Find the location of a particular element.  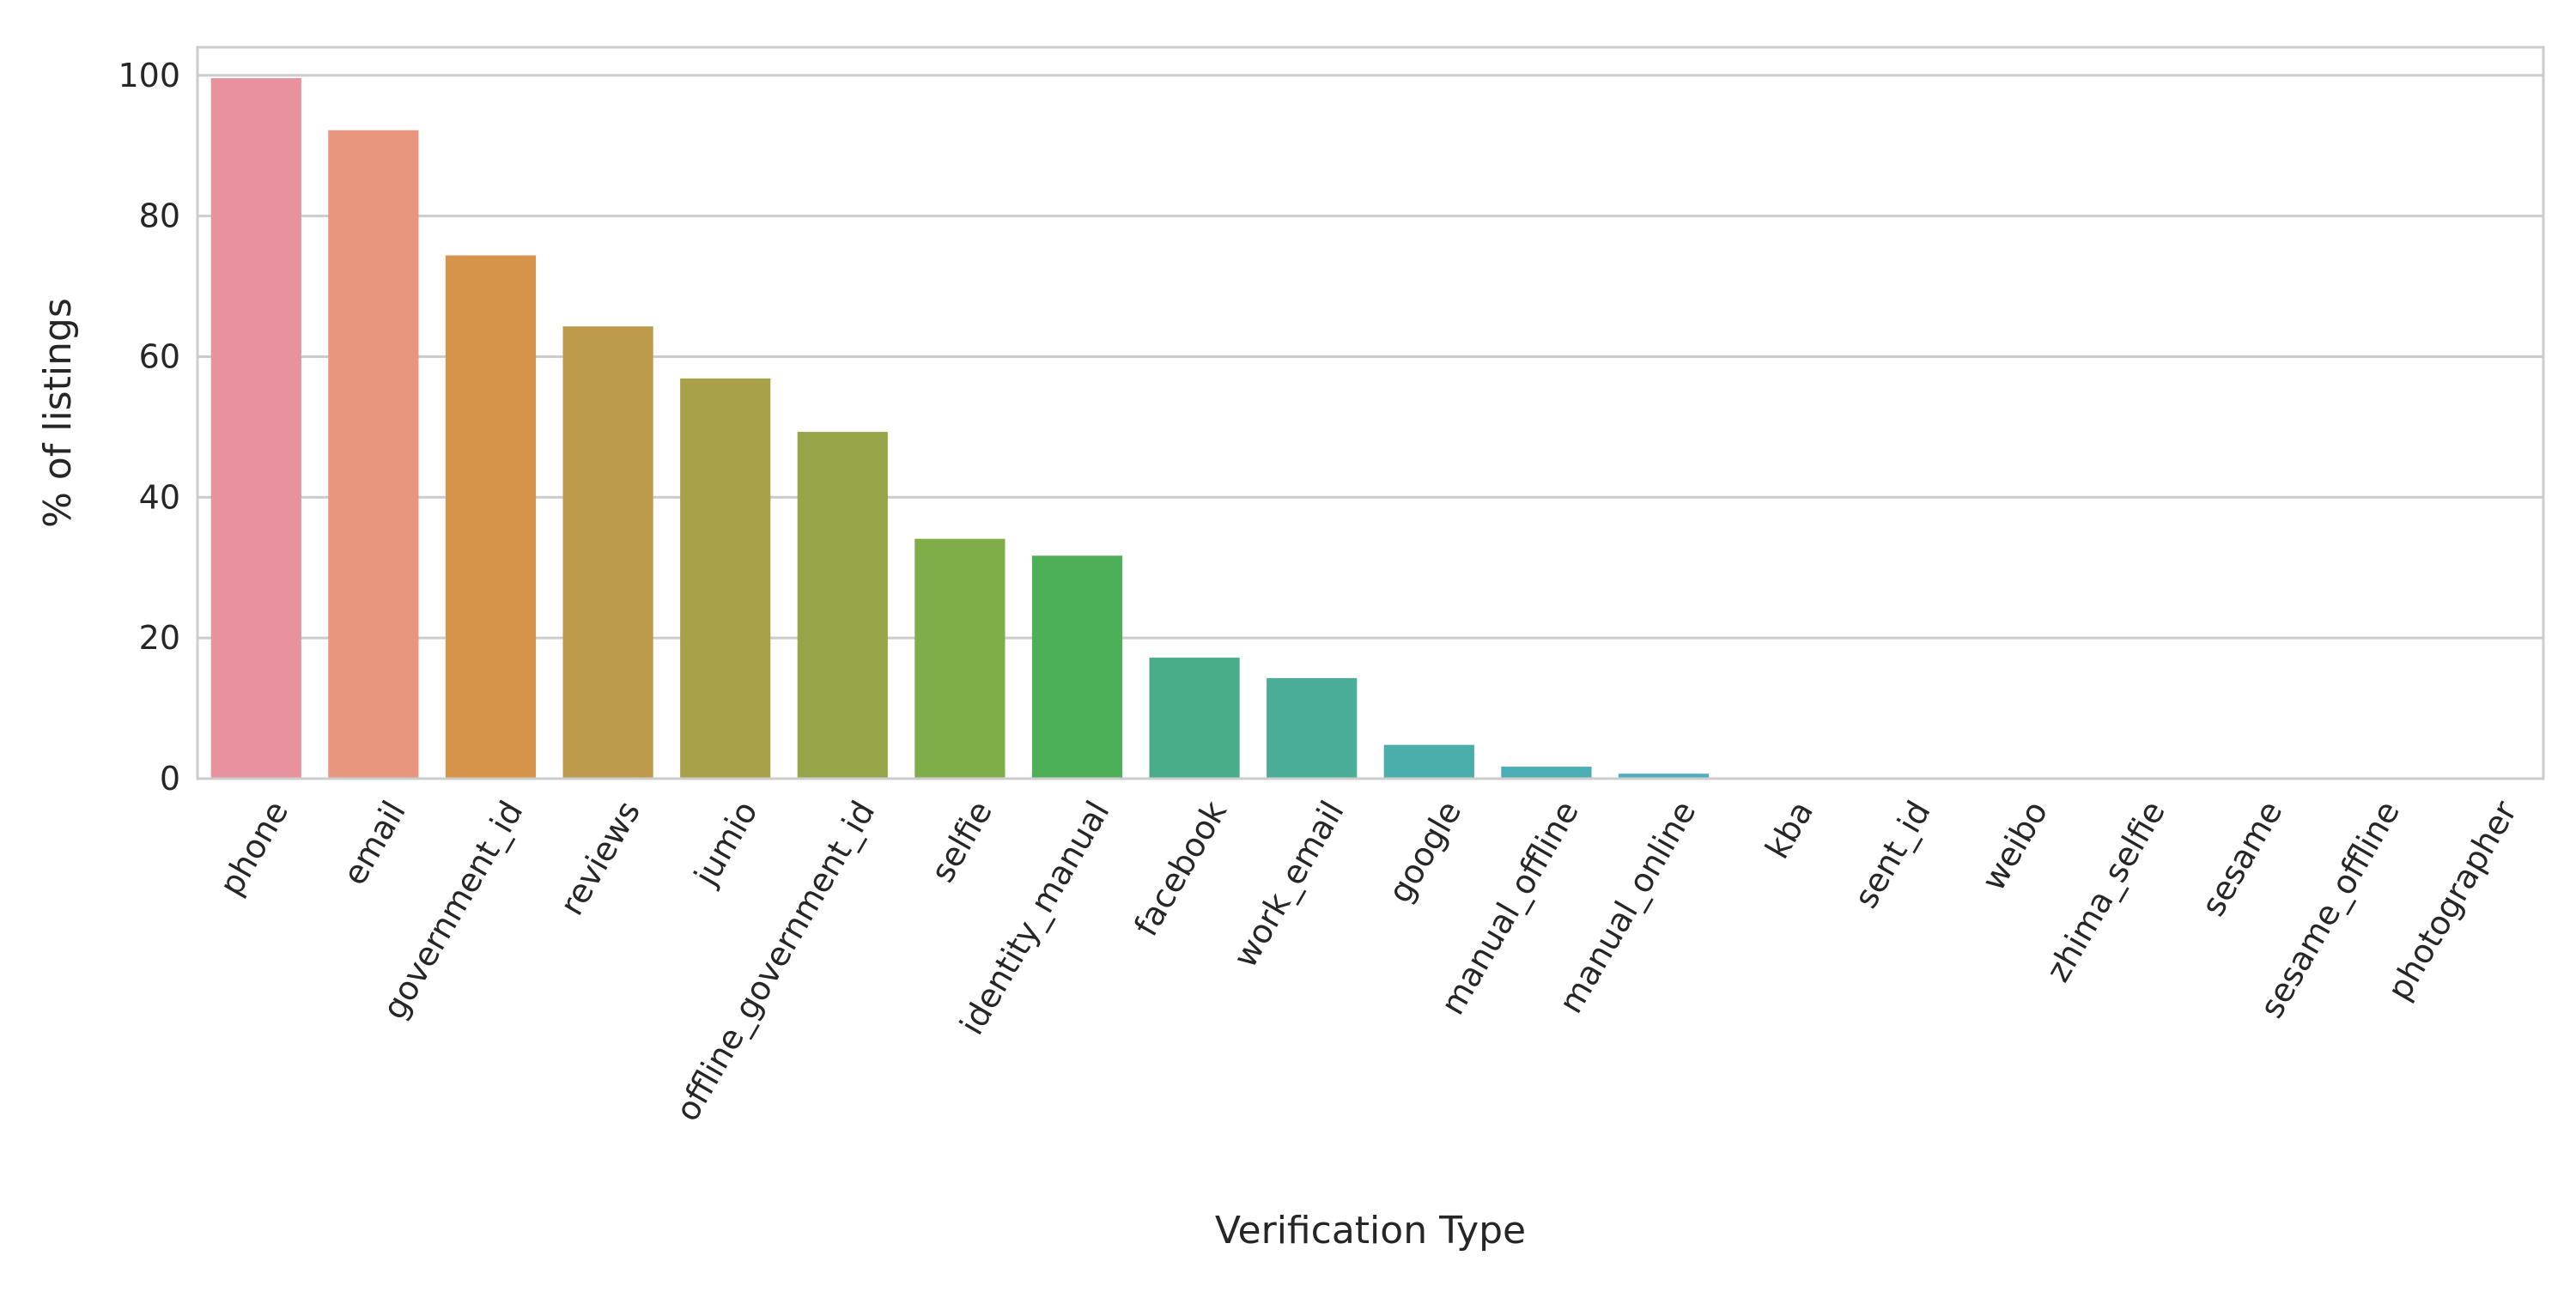

x-tick-label: offline_government_id is located at coordinates (775, 961).